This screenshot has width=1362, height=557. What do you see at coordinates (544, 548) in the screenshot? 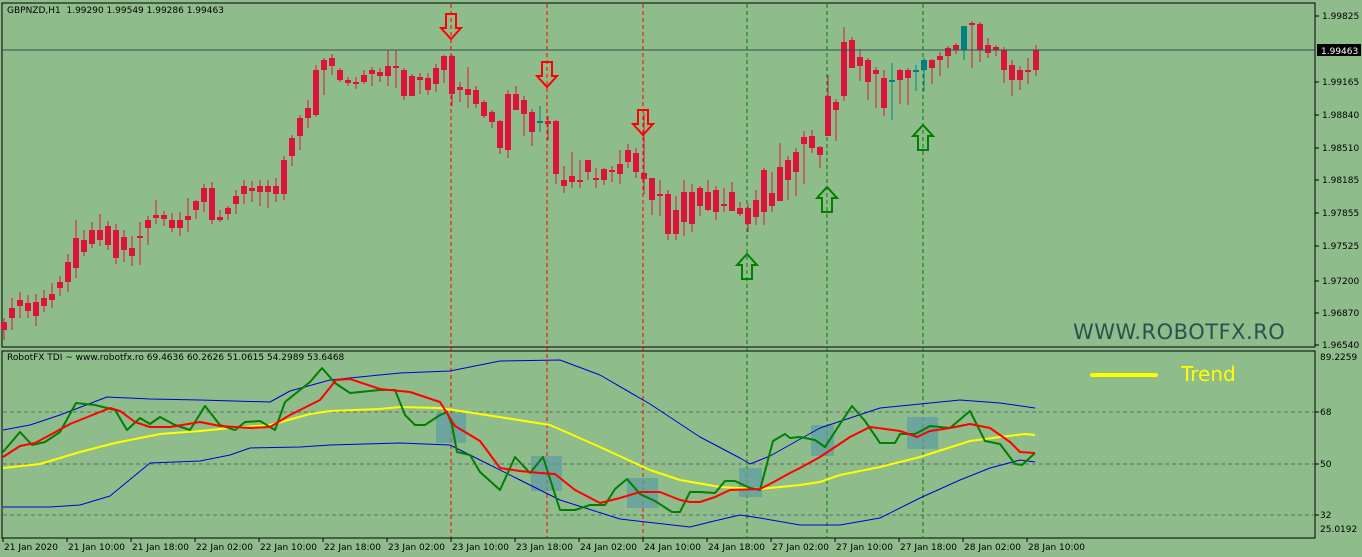
I see `time-tick-label: 23 Jan 18:00` at bounding box center [544, 548].